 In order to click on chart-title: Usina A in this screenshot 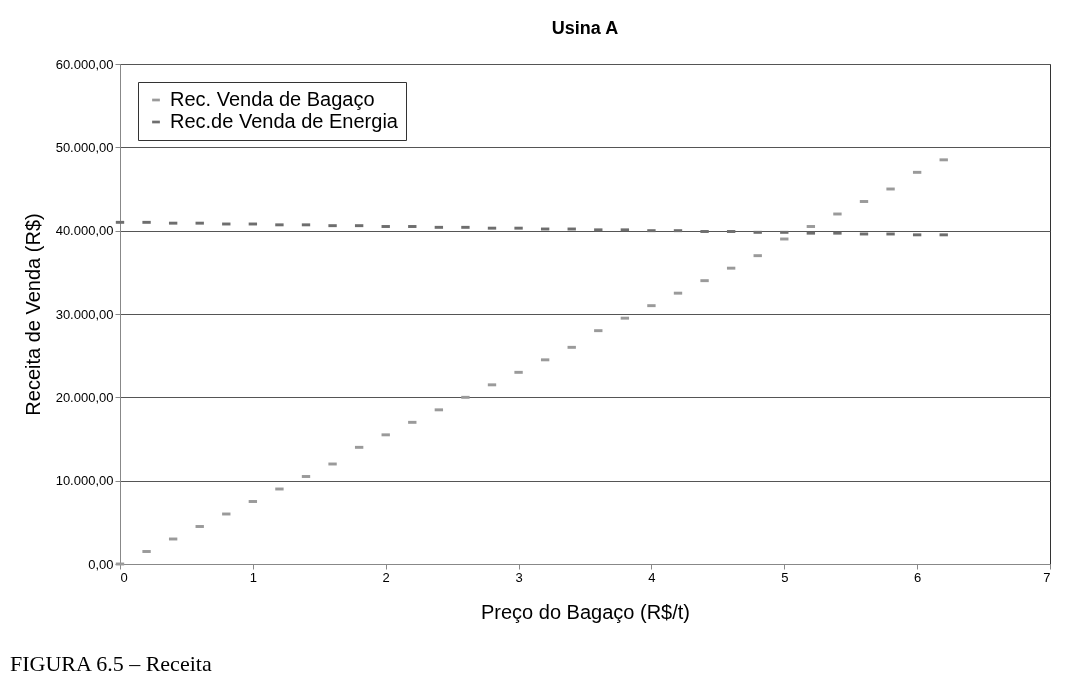, I will do `click(585, 28)`.